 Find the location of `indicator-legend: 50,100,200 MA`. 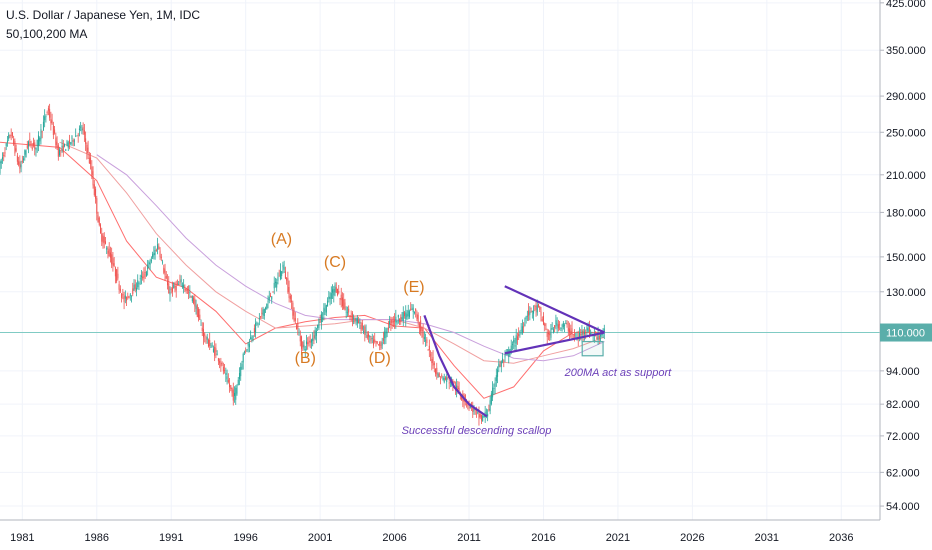

indicator-legend: 50,100,200 MA is located at coordinates (47, 34).